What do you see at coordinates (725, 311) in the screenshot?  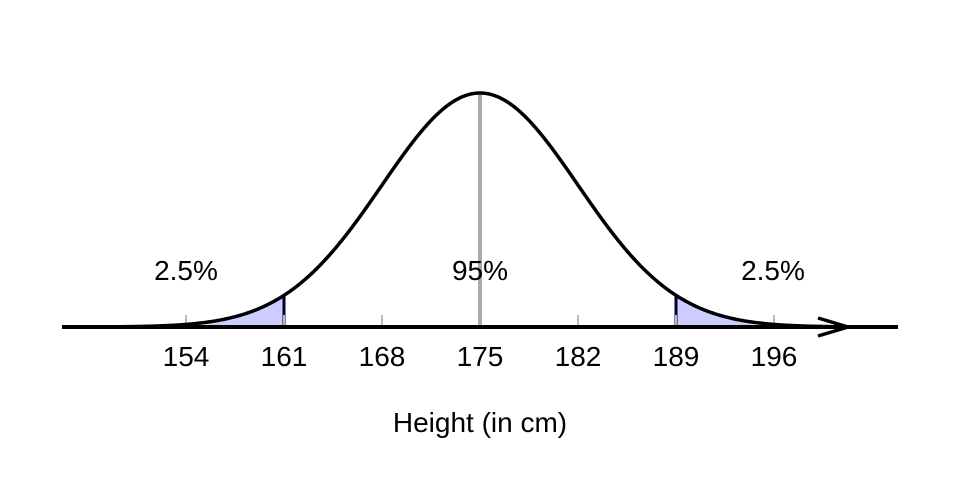 I see `shaded-region-right` at bounding box center [725, 311].